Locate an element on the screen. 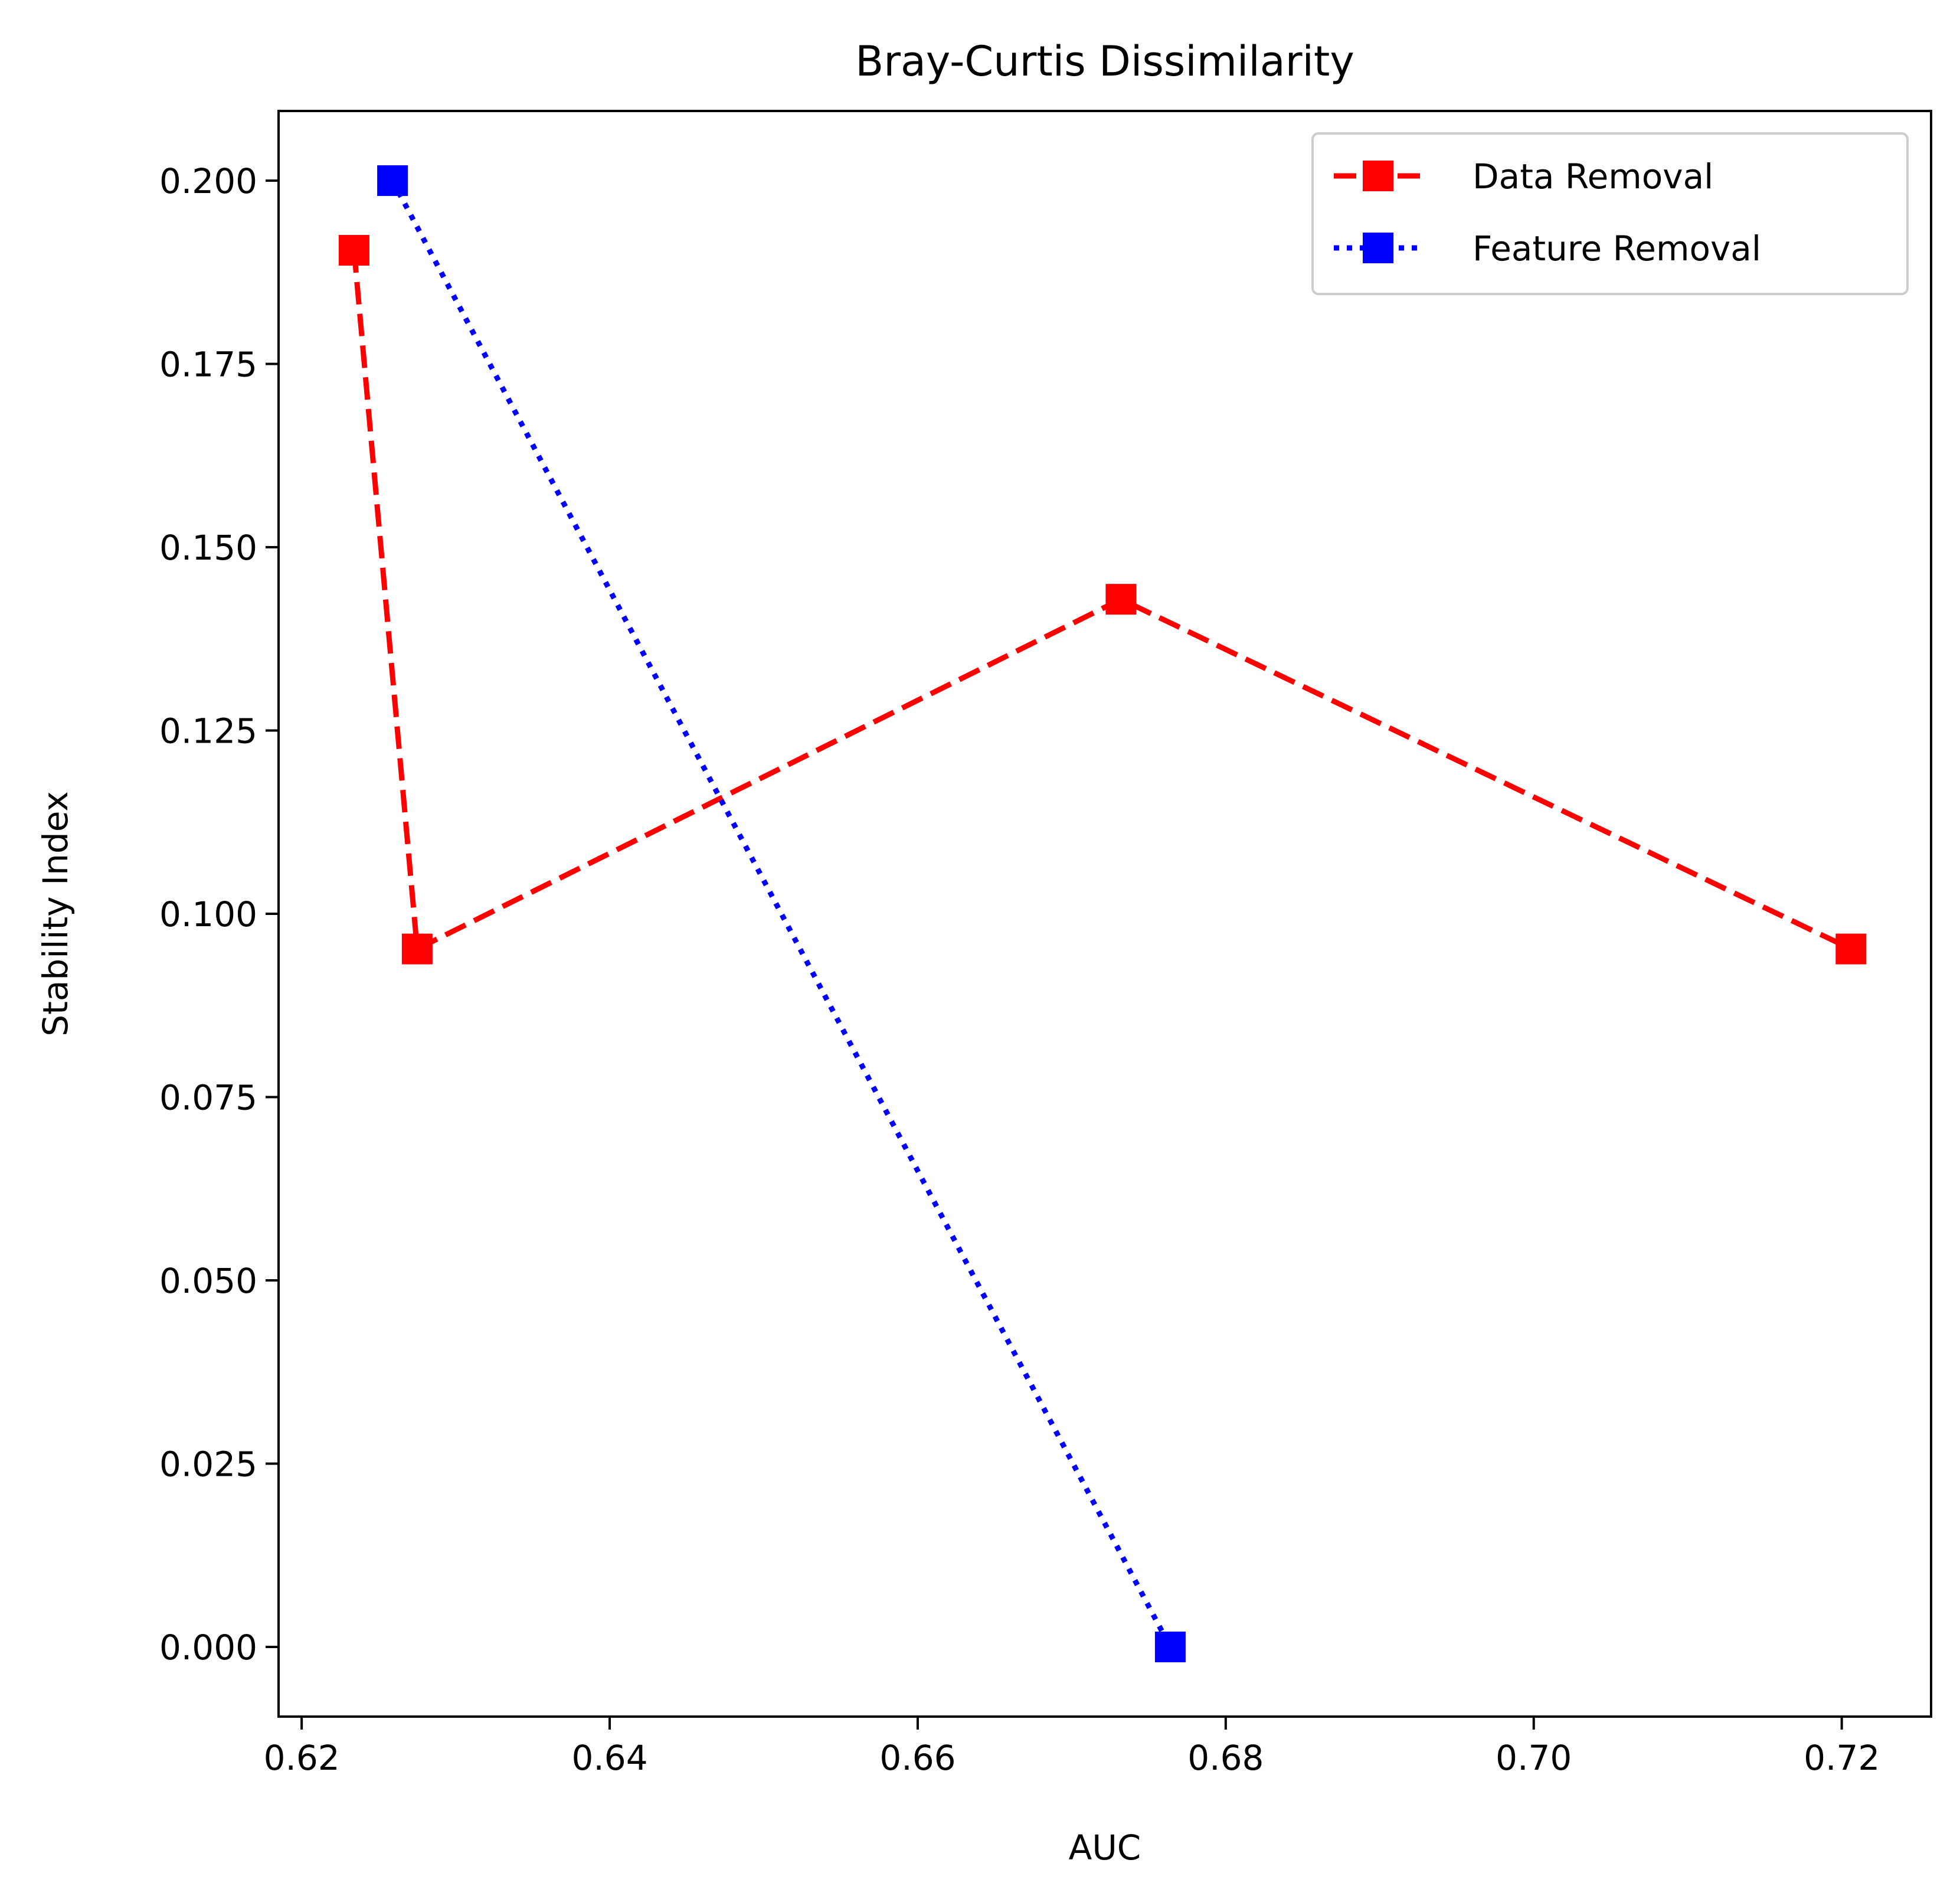  x-tick-label-3: 0.68 is located at coordinates (1225, 1758).